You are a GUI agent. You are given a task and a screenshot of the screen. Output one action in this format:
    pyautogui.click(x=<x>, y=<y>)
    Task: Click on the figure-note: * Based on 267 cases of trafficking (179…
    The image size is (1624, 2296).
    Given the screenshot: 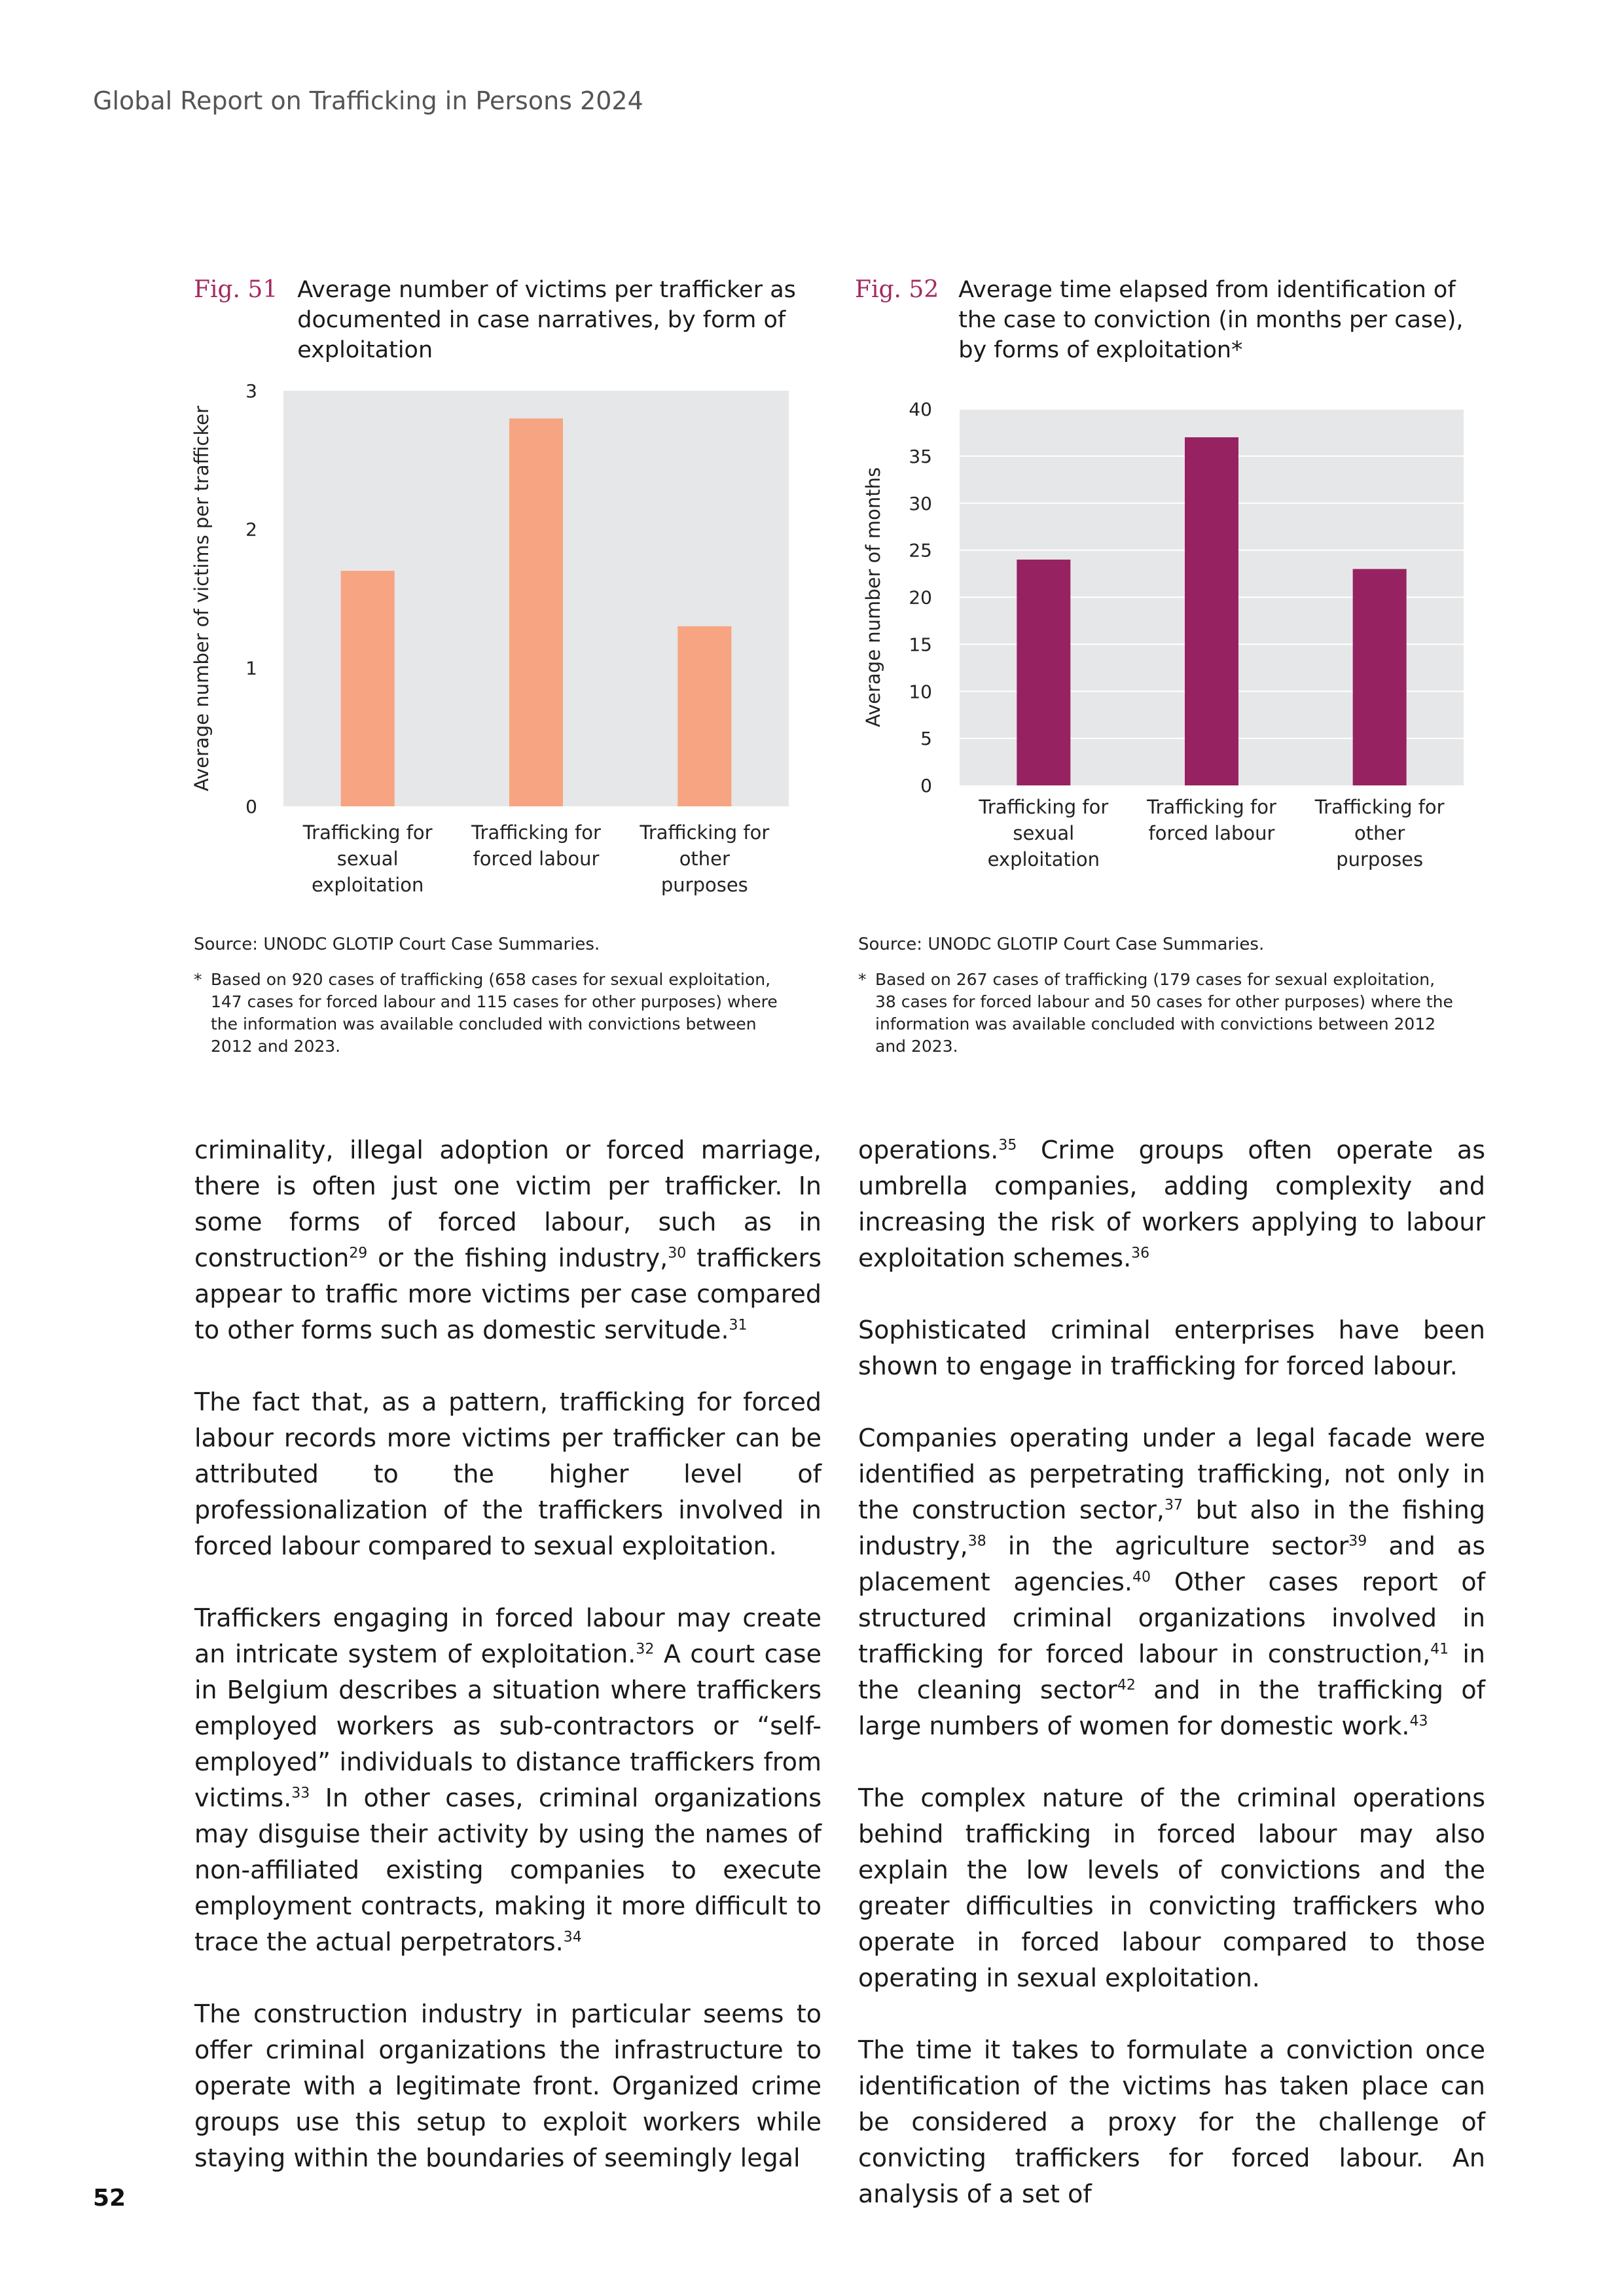 What is the action you would take?
    pyautogui.click(x=1156, y=1013)
    